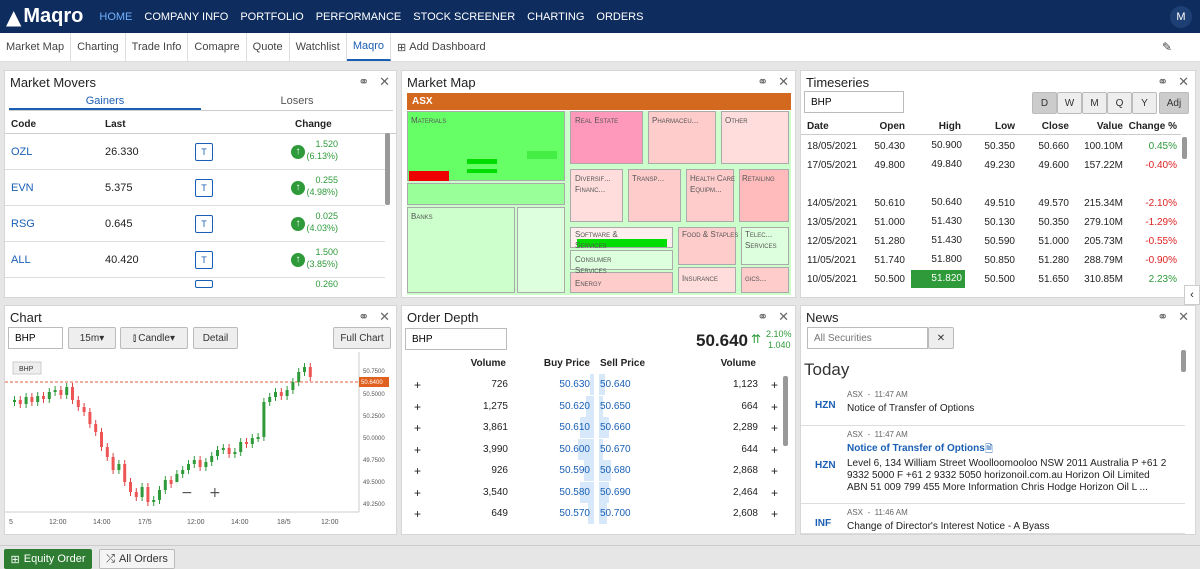 The image size is (1200, 569). Describe the element at coordinates (594, 428) in the screenshot. I see `depth-row: + 3,861 50.610 50.660 2,289 +` at that location.